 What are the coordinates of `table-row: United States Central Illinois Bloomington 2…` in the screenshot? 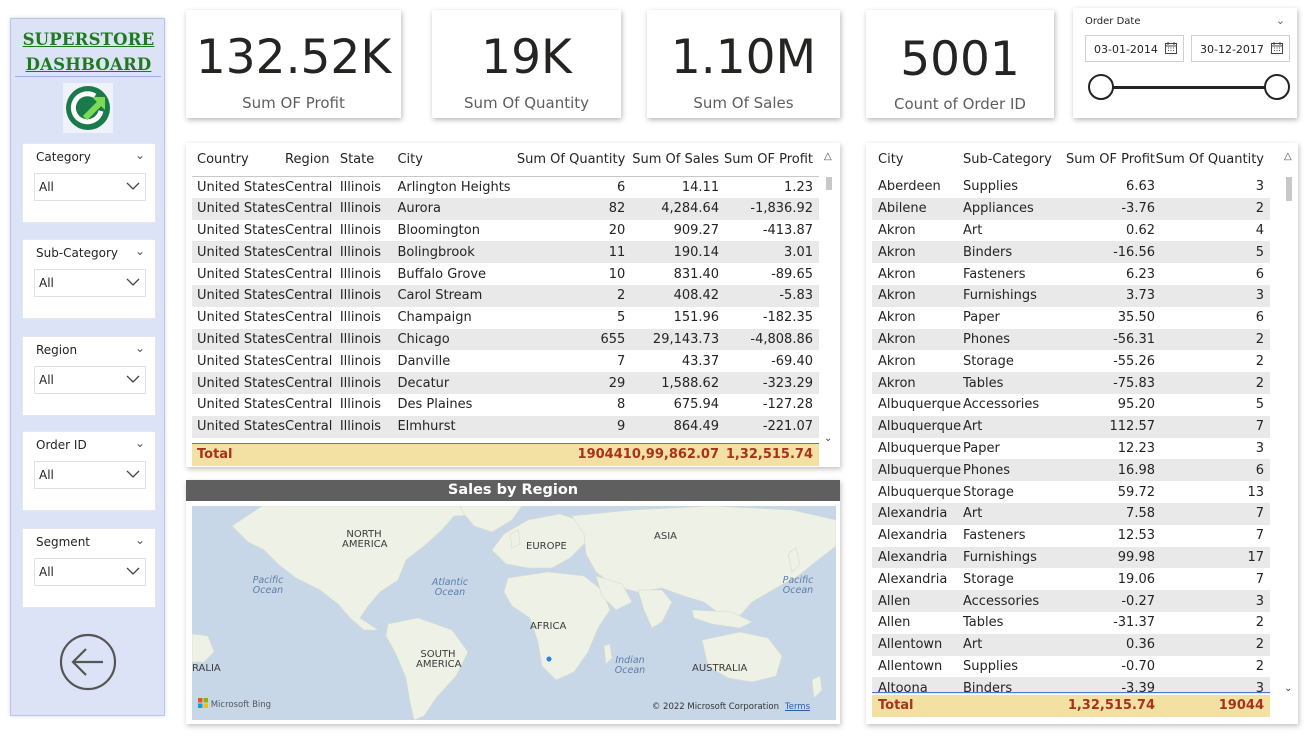 It's located at (505, 231).